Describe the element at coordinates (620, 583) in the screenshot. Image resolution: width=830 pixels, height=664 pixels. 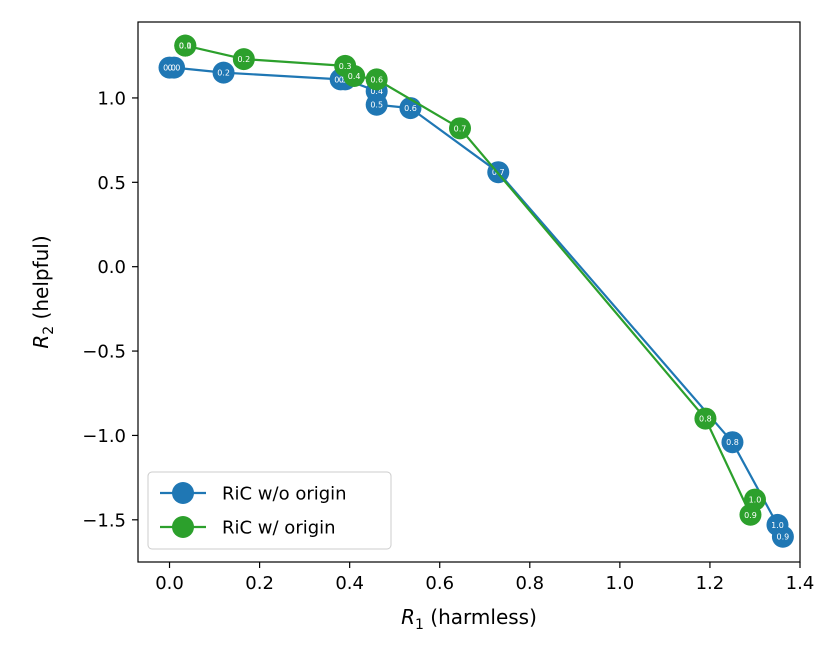
I see `x-tick-label: 1.0` at that location.